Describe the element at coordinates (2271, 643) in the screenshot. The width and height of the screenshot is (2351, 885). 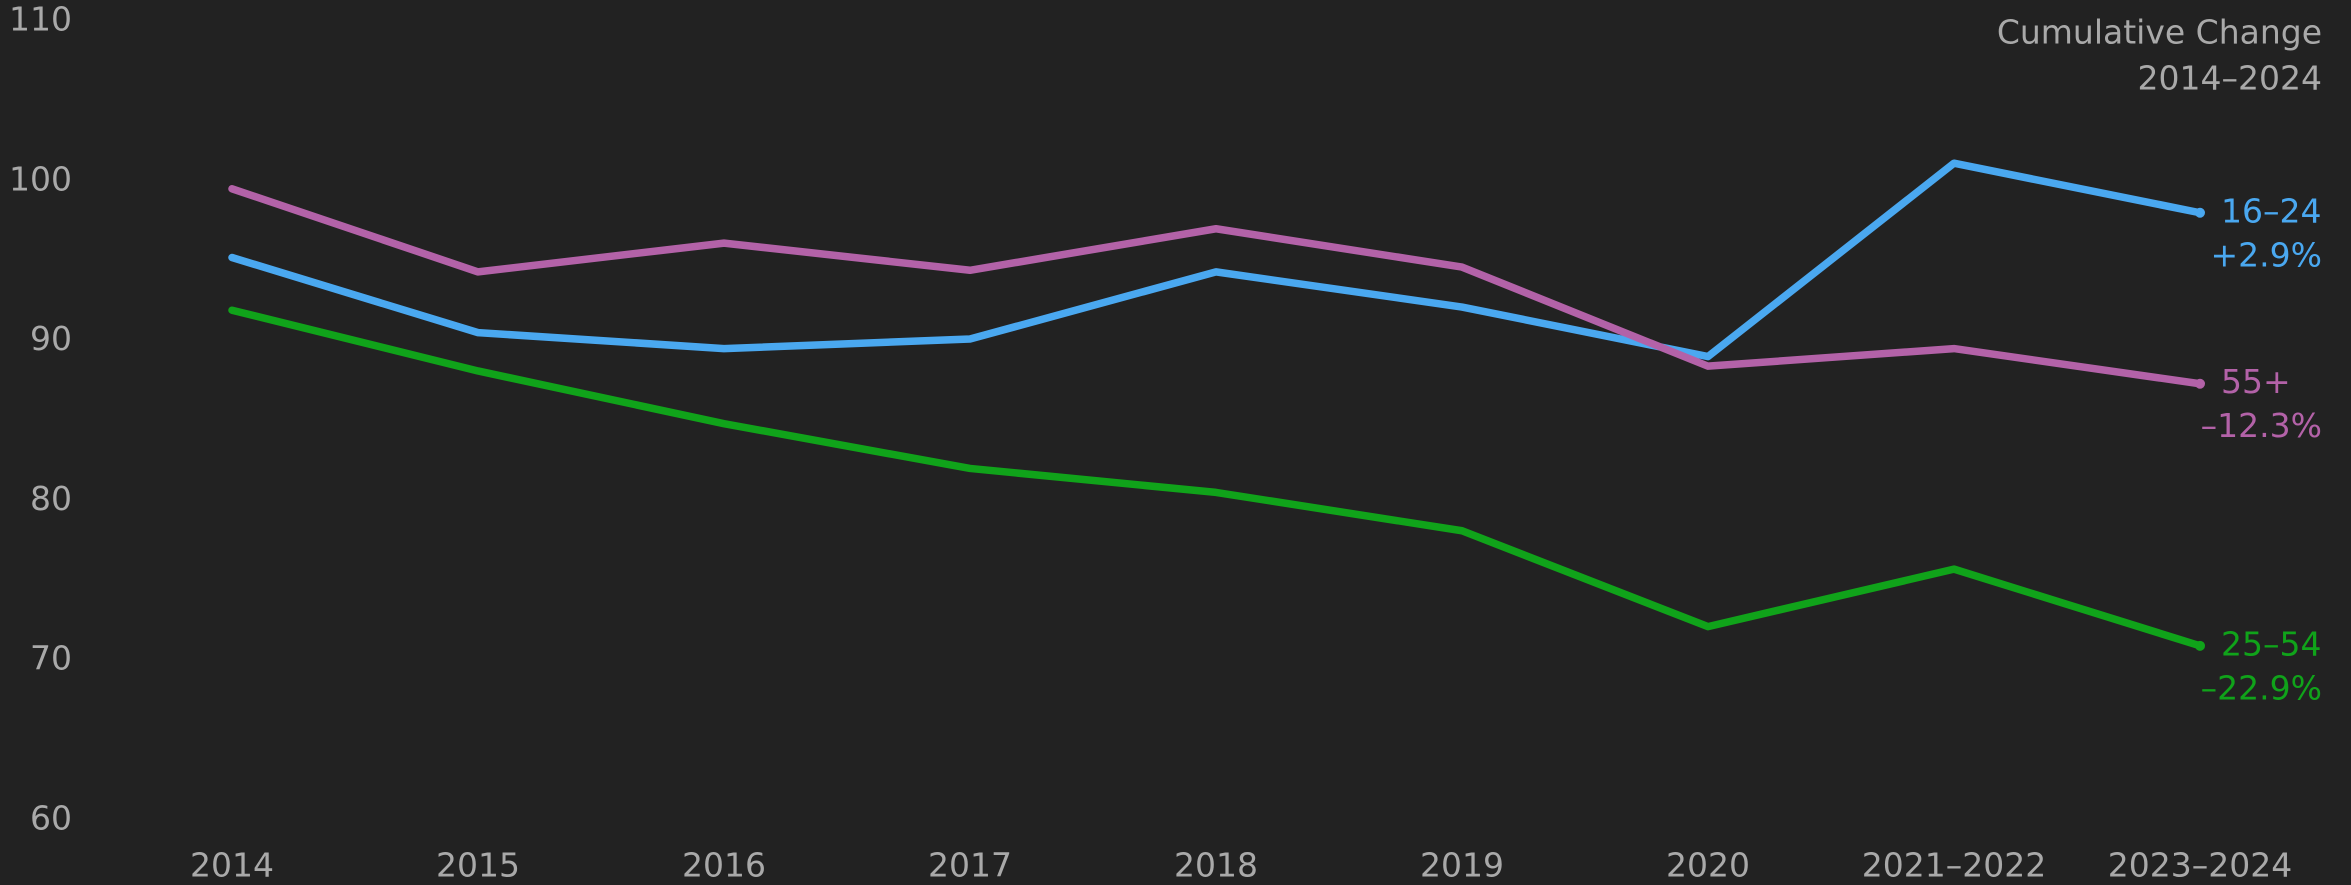
I see `series-label: 25–54` at that location.